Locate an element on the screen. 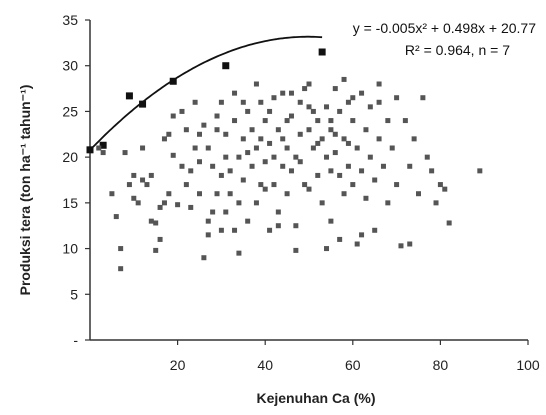 This screenshot has height=415, width=546. y-axis-ticks: - 5 10 15 20 25 30 35 is located at coordinates (76, 180).